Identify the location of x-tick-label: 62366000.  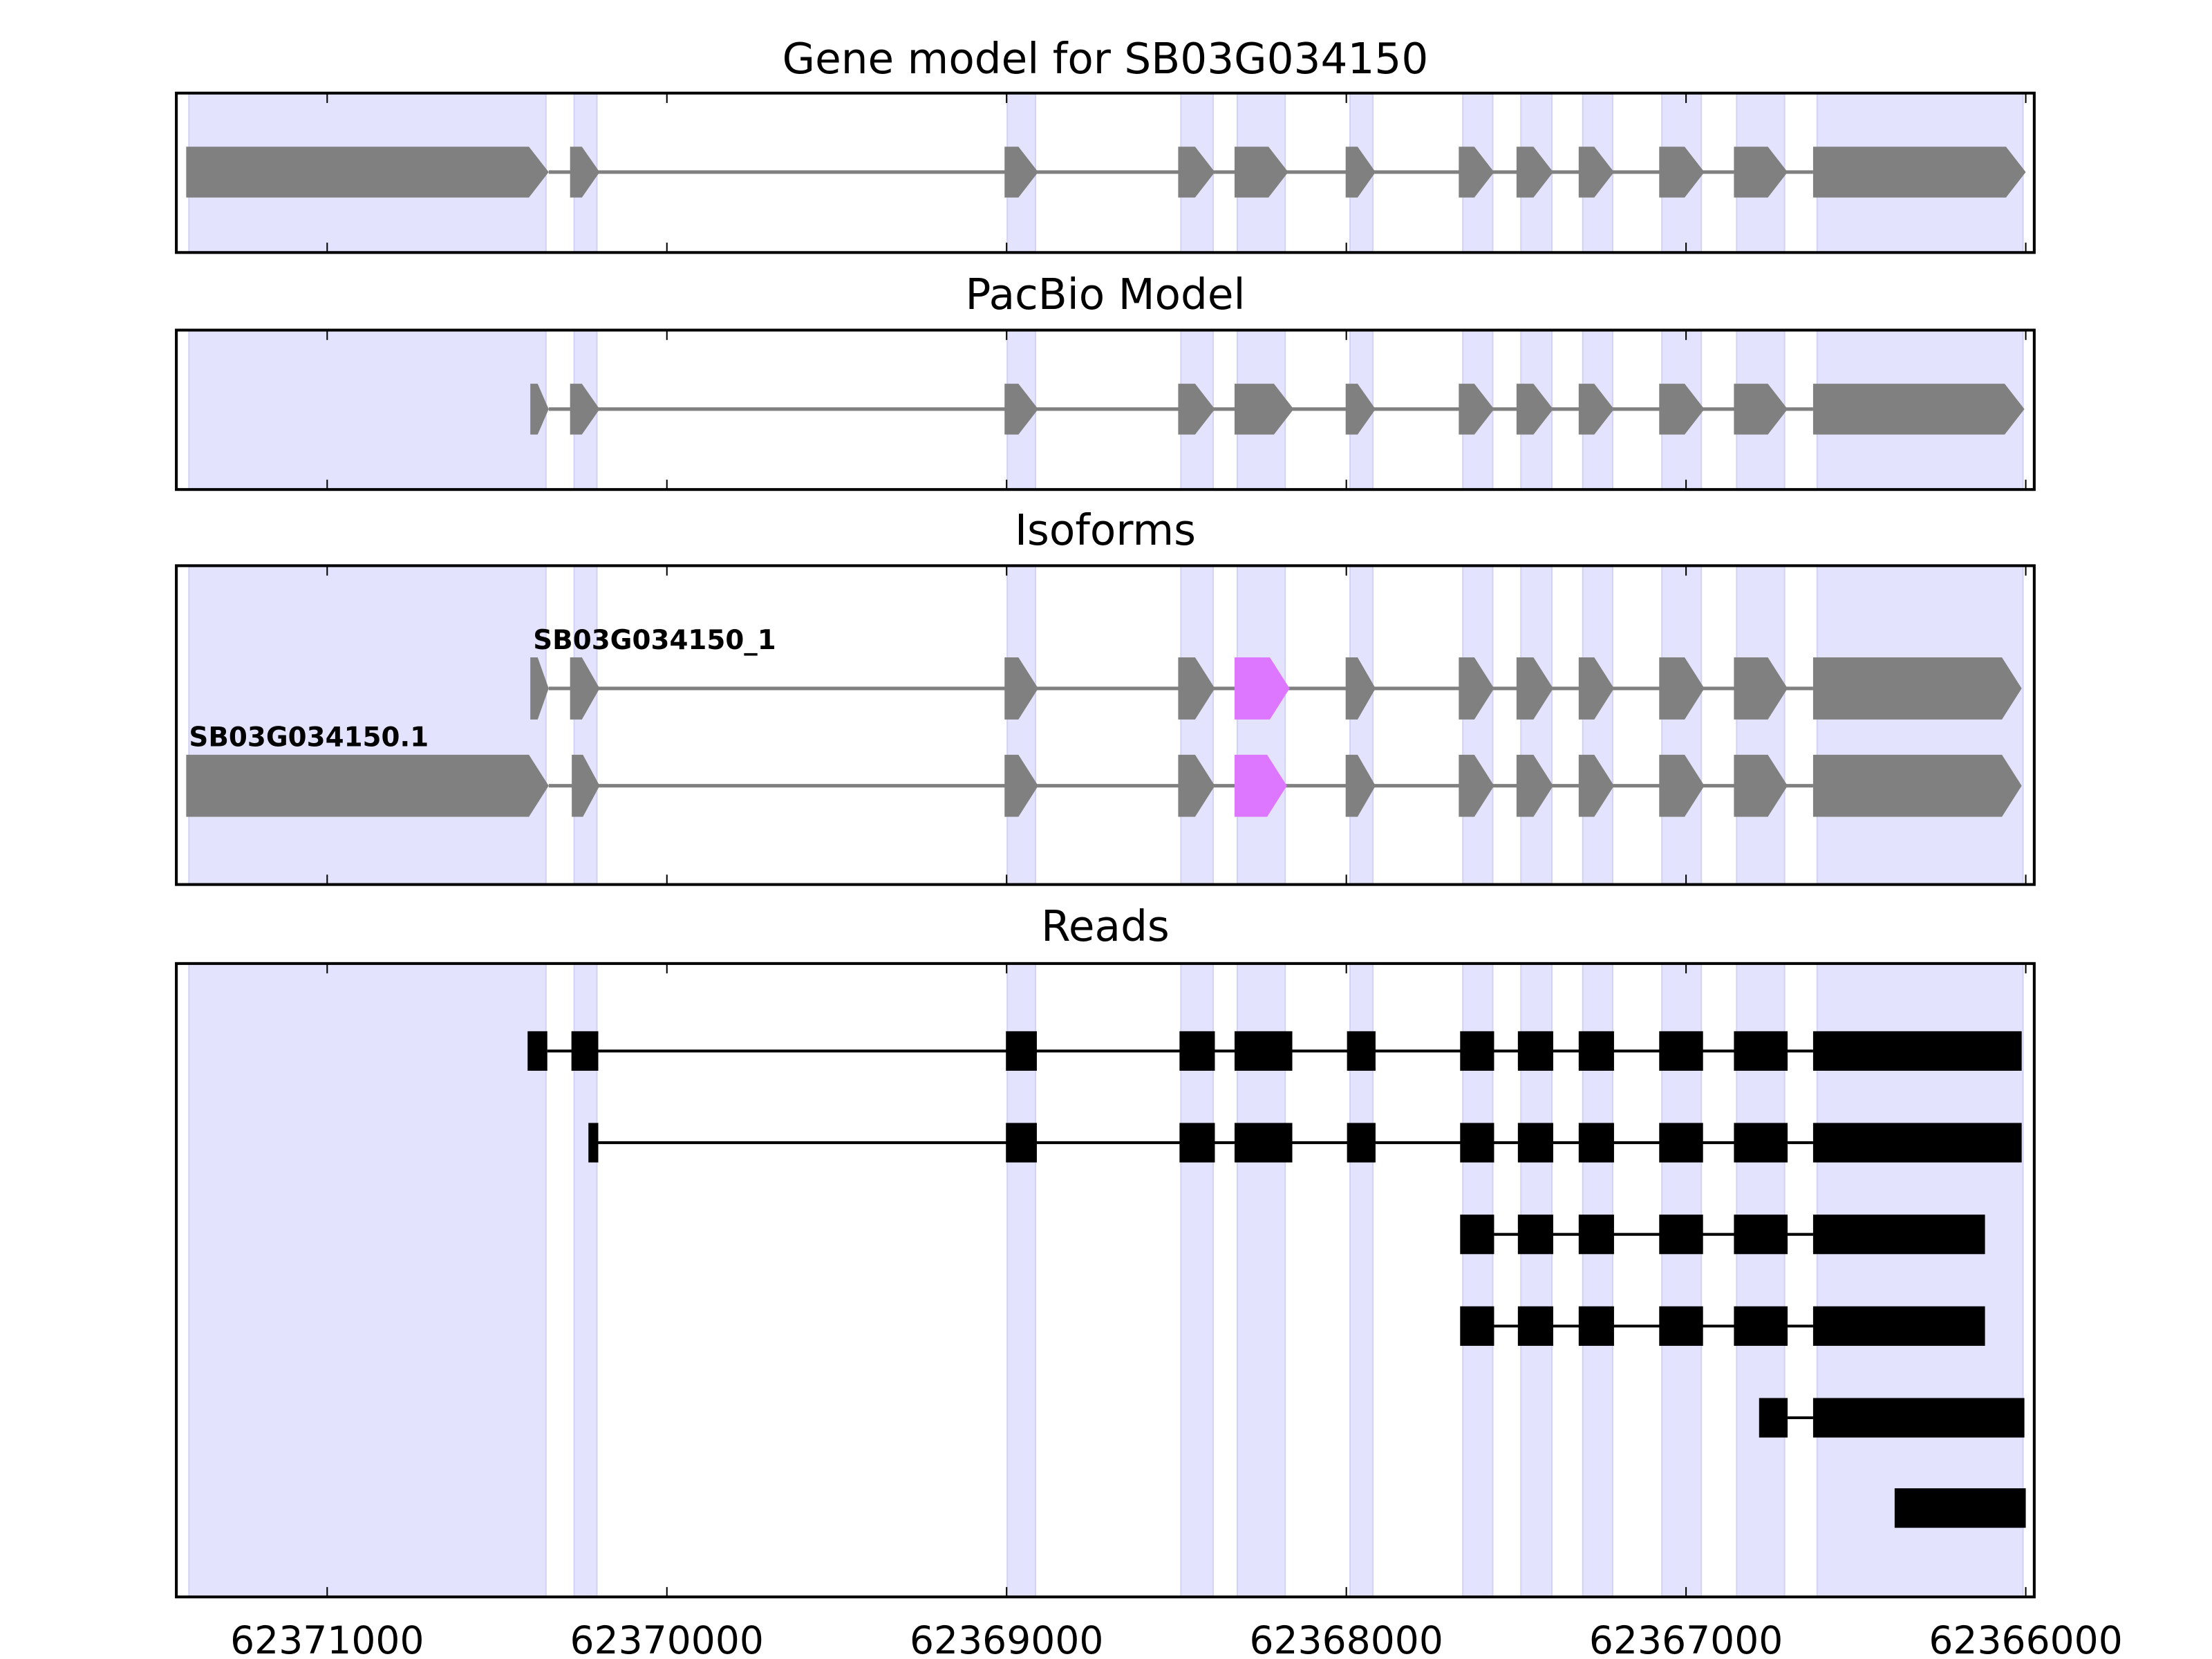
(2026, 1638).